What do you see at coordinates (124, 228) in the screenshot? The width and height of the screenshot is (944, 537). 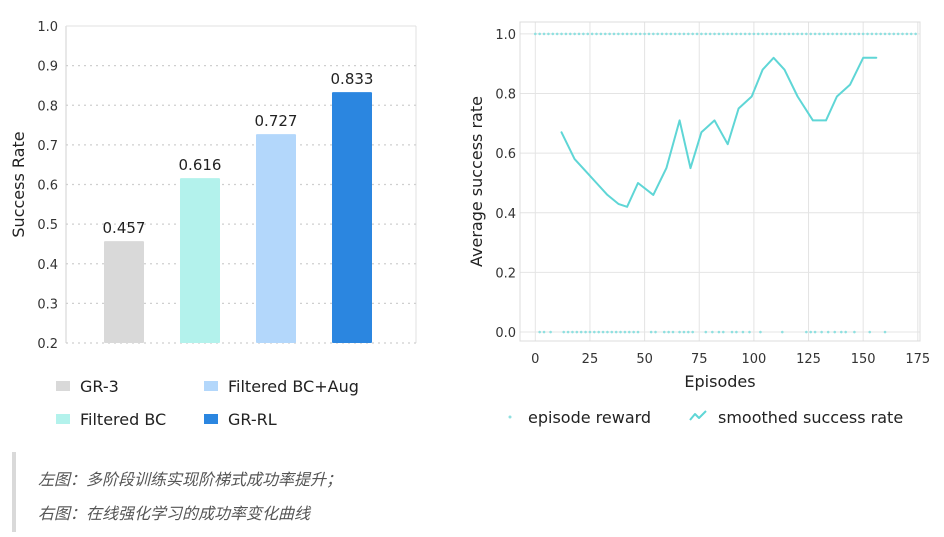 I see `bar-value-label: 0.457` at bounding box center [124, 228].